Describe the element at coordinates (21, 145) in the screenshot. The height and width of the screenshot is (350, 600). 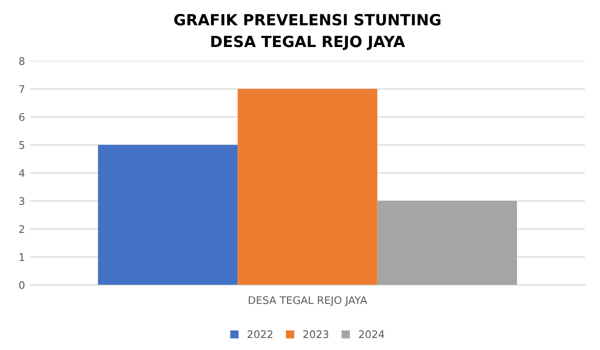
I see `y-tick-label: 5` at that location.